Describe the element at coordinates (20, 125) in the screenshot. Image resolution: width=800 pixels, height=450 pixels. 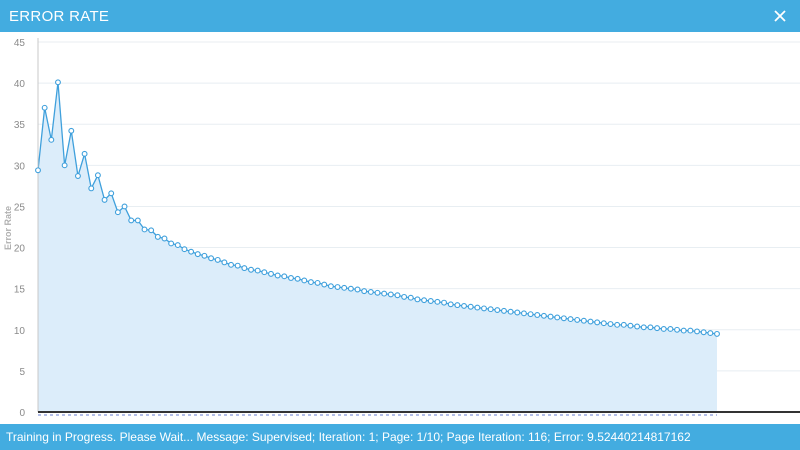
I see `y-tick-label: 35` at that location.